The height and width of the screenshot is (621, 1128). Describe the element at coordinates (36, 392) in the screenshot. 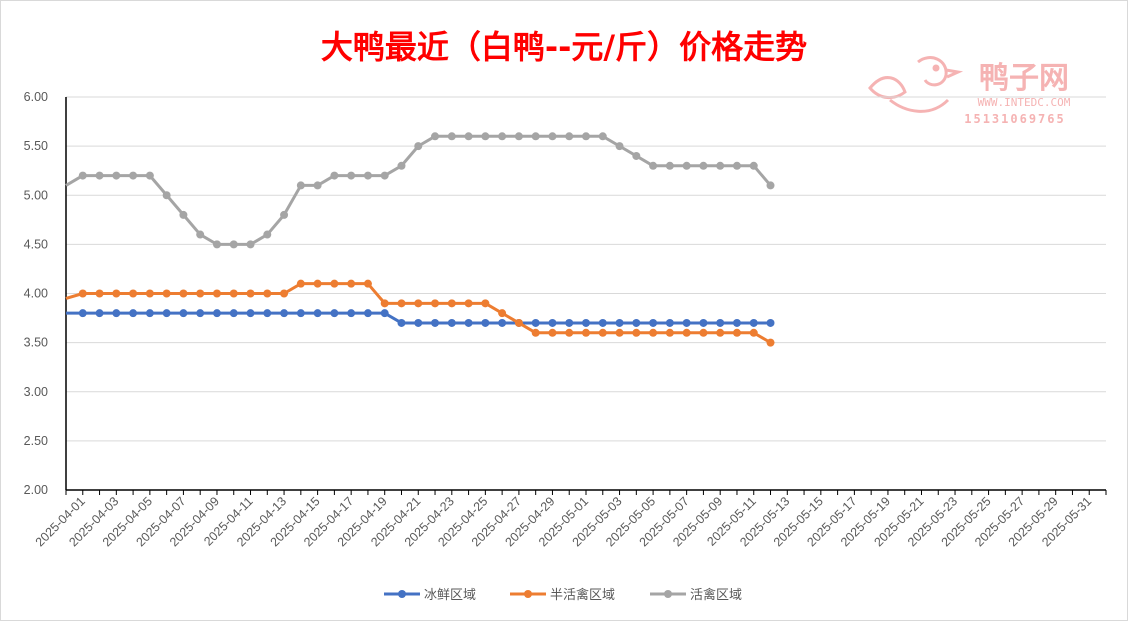

I see `y-tick-label: 3.00` at that location.